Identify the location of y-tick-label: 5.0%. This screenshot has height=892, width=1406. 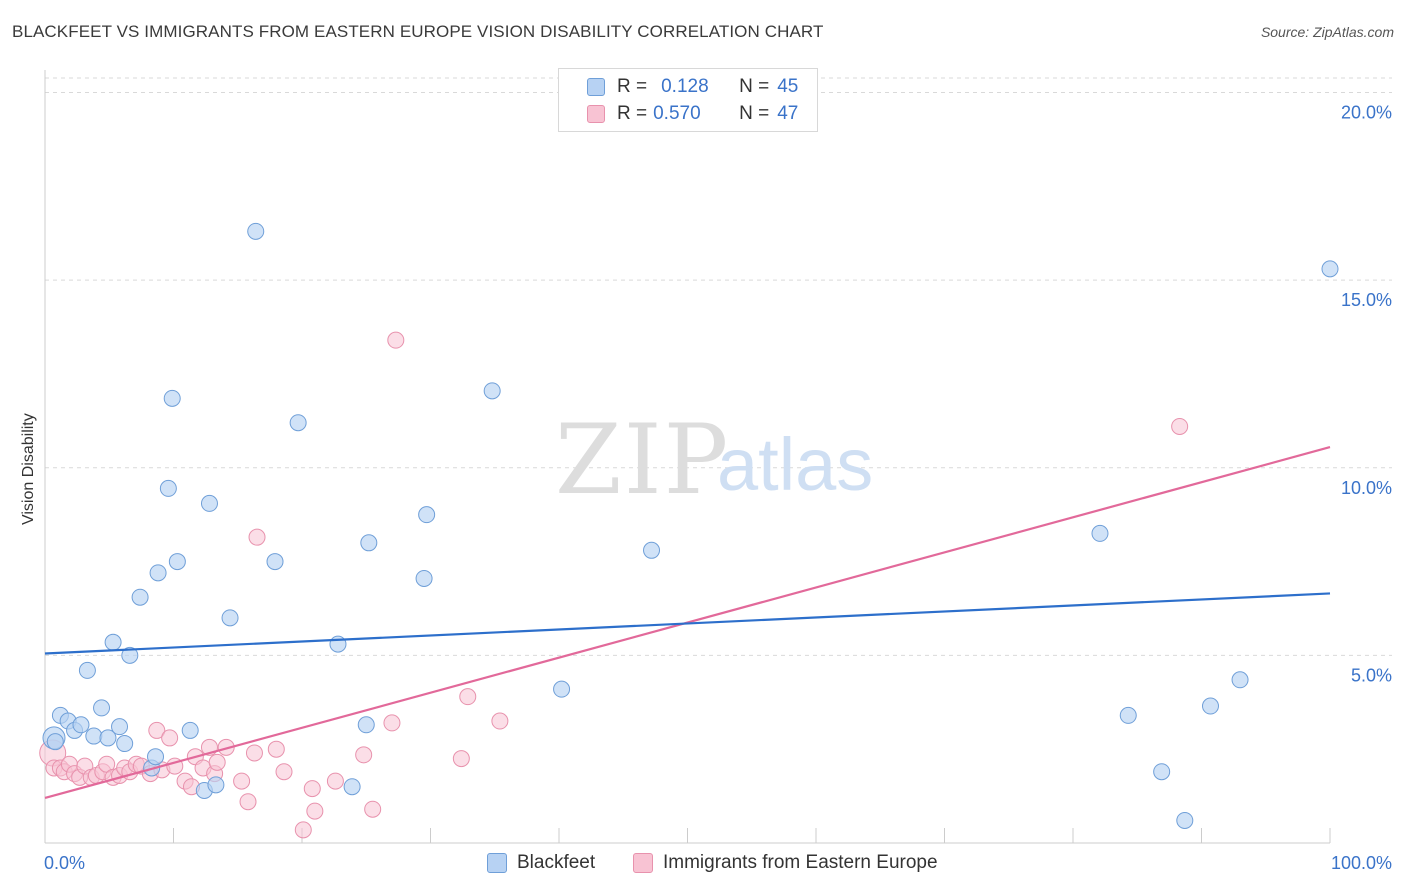
(1371, 675).